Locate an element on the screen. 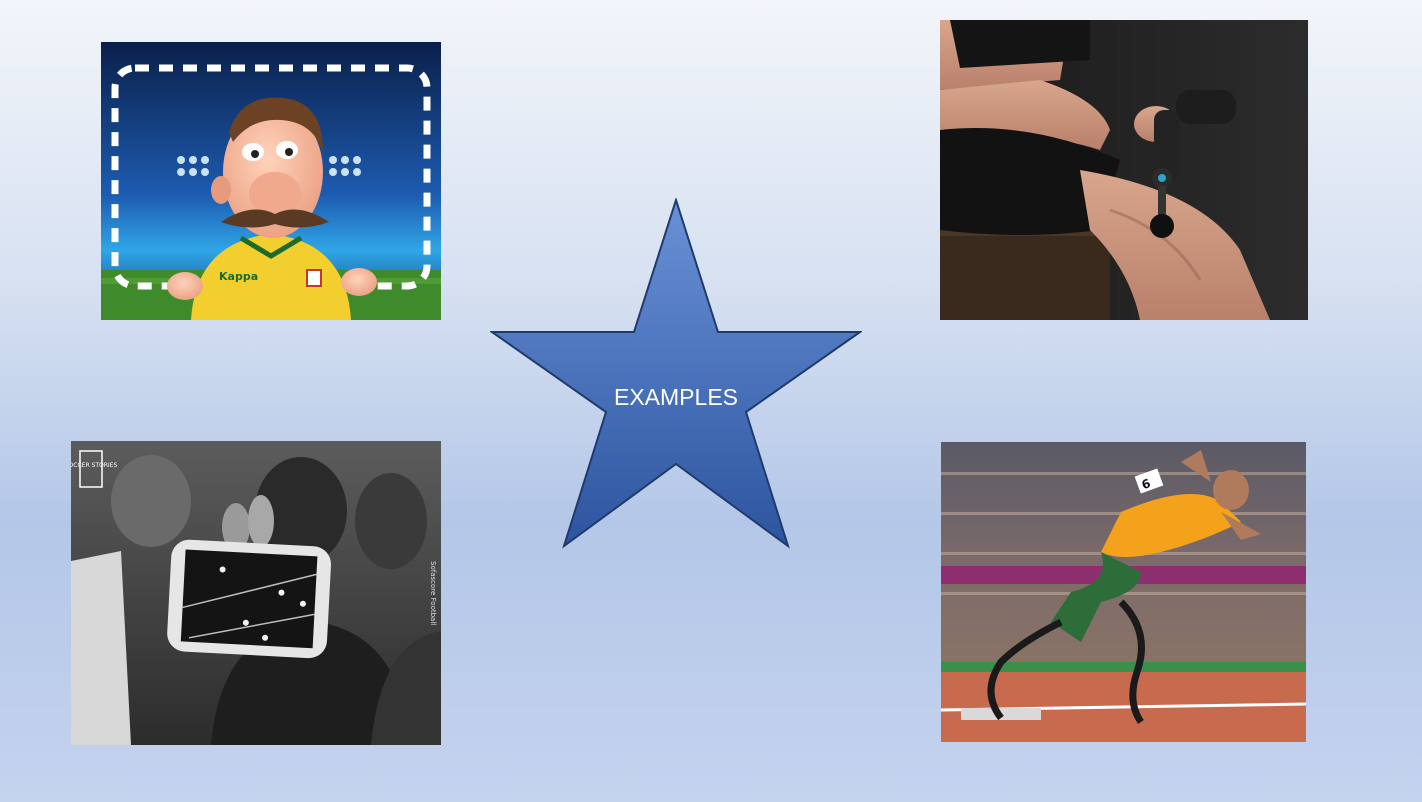 The image size is (1422, 802). photo-sprinter: 6 is located at coordinates (1123, 592).